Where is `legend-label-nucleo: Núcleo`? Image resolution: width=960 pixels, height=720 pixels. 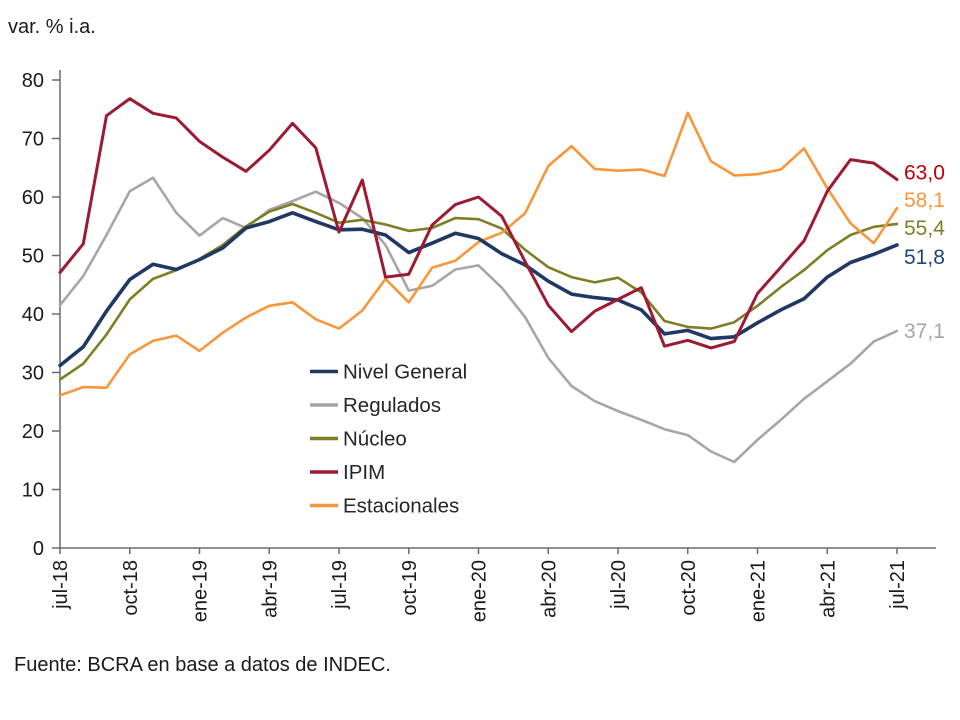 legend-label-nucleo: Núcleo is located at coordinates (375, 439).